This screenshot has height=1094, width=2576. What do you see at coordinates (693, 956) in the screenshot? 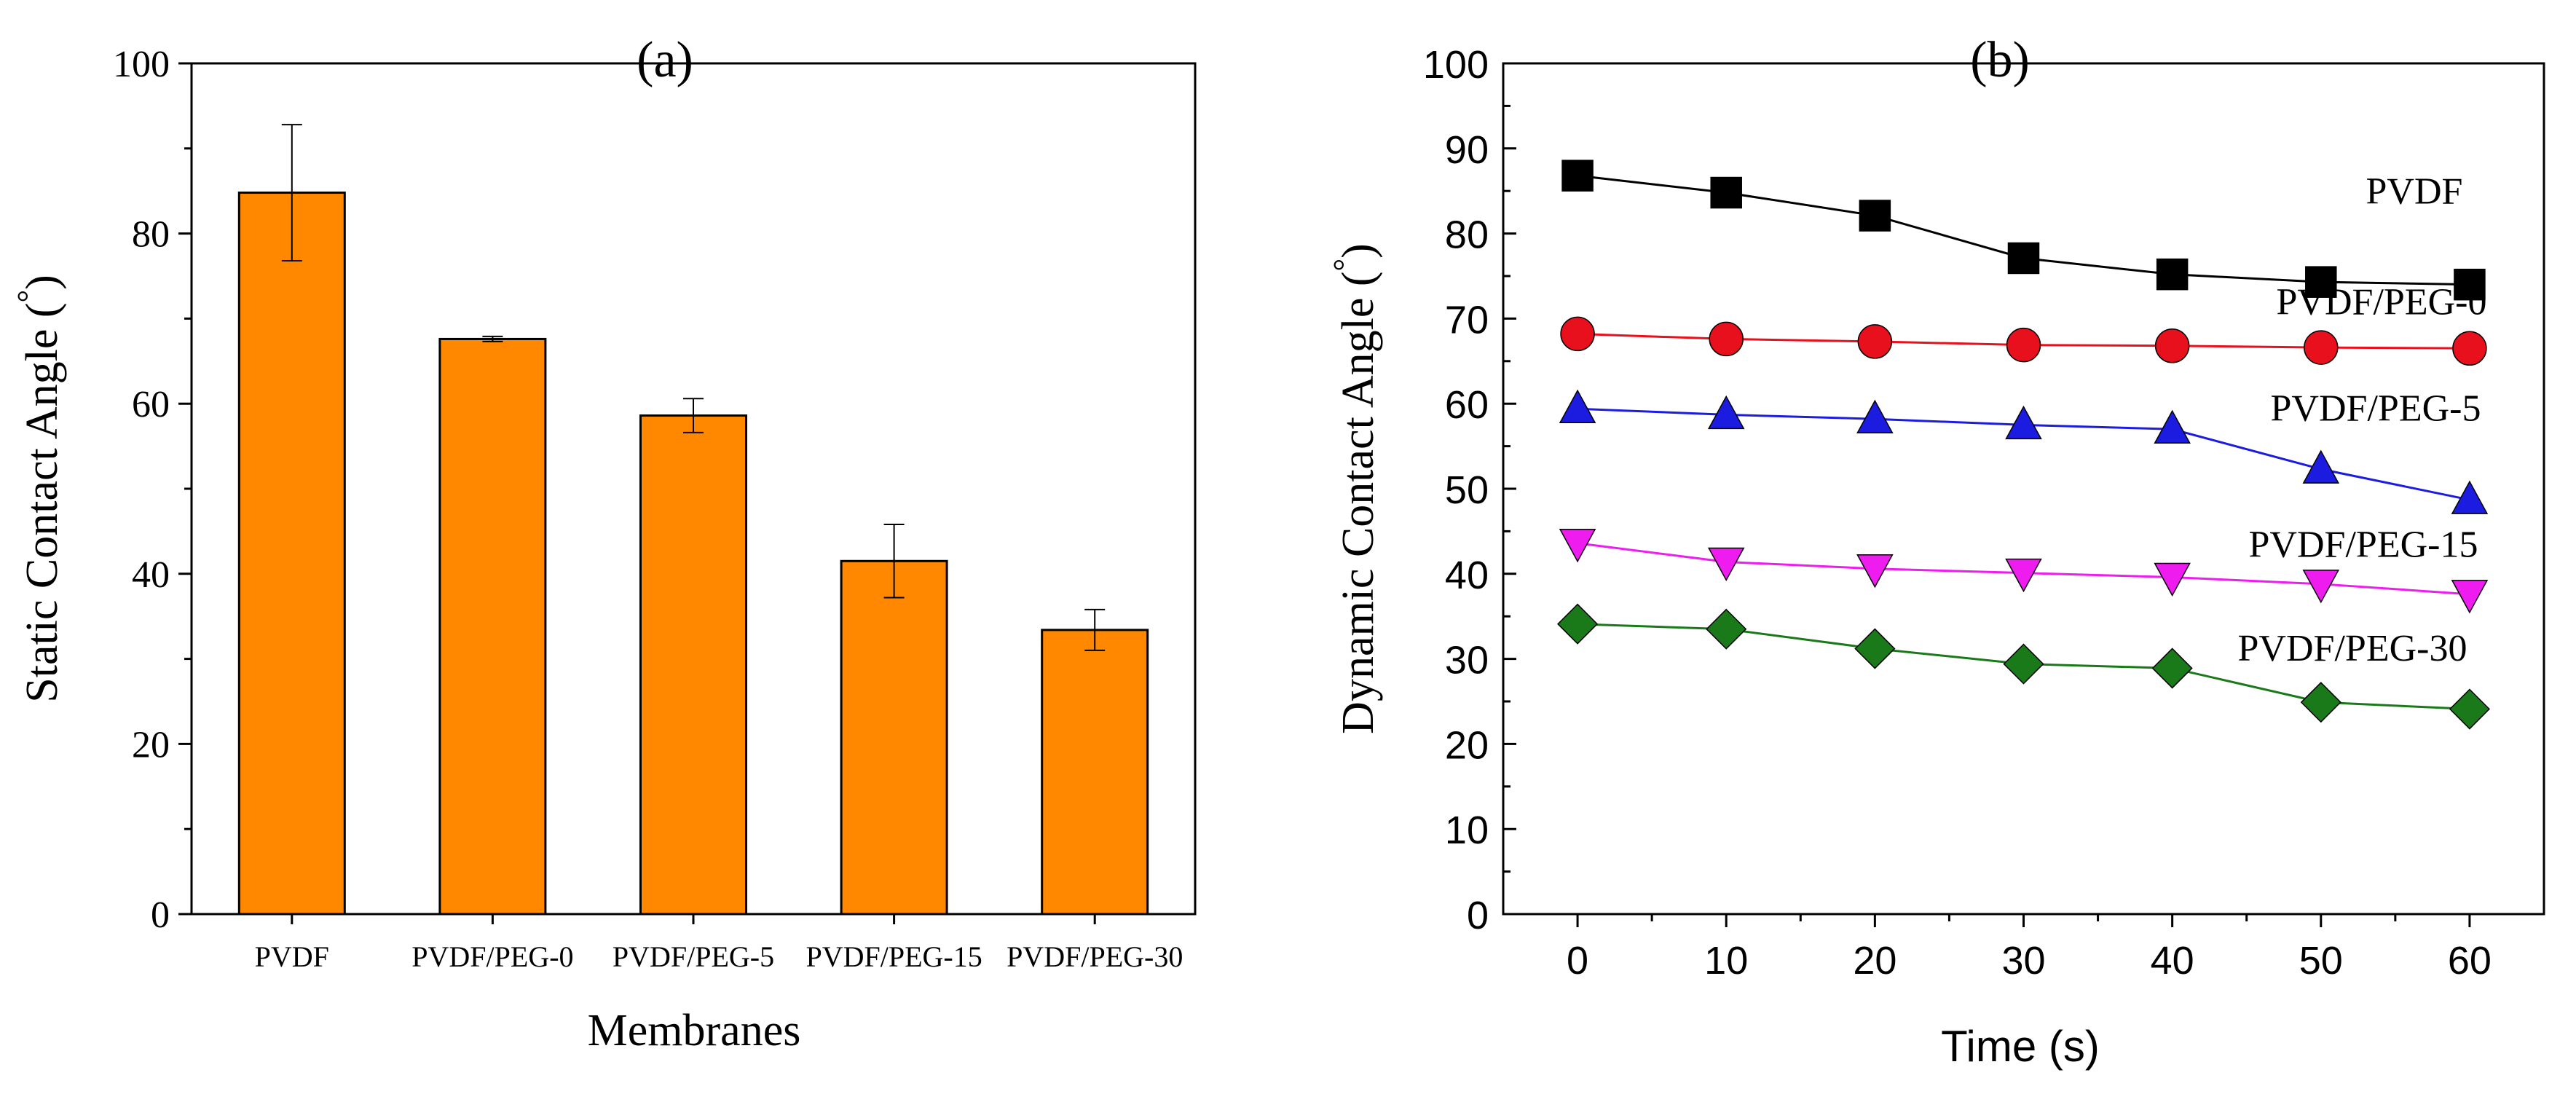
I see `x-tick-label: PVDF/PEG-5` at bounding box center [693, 956].